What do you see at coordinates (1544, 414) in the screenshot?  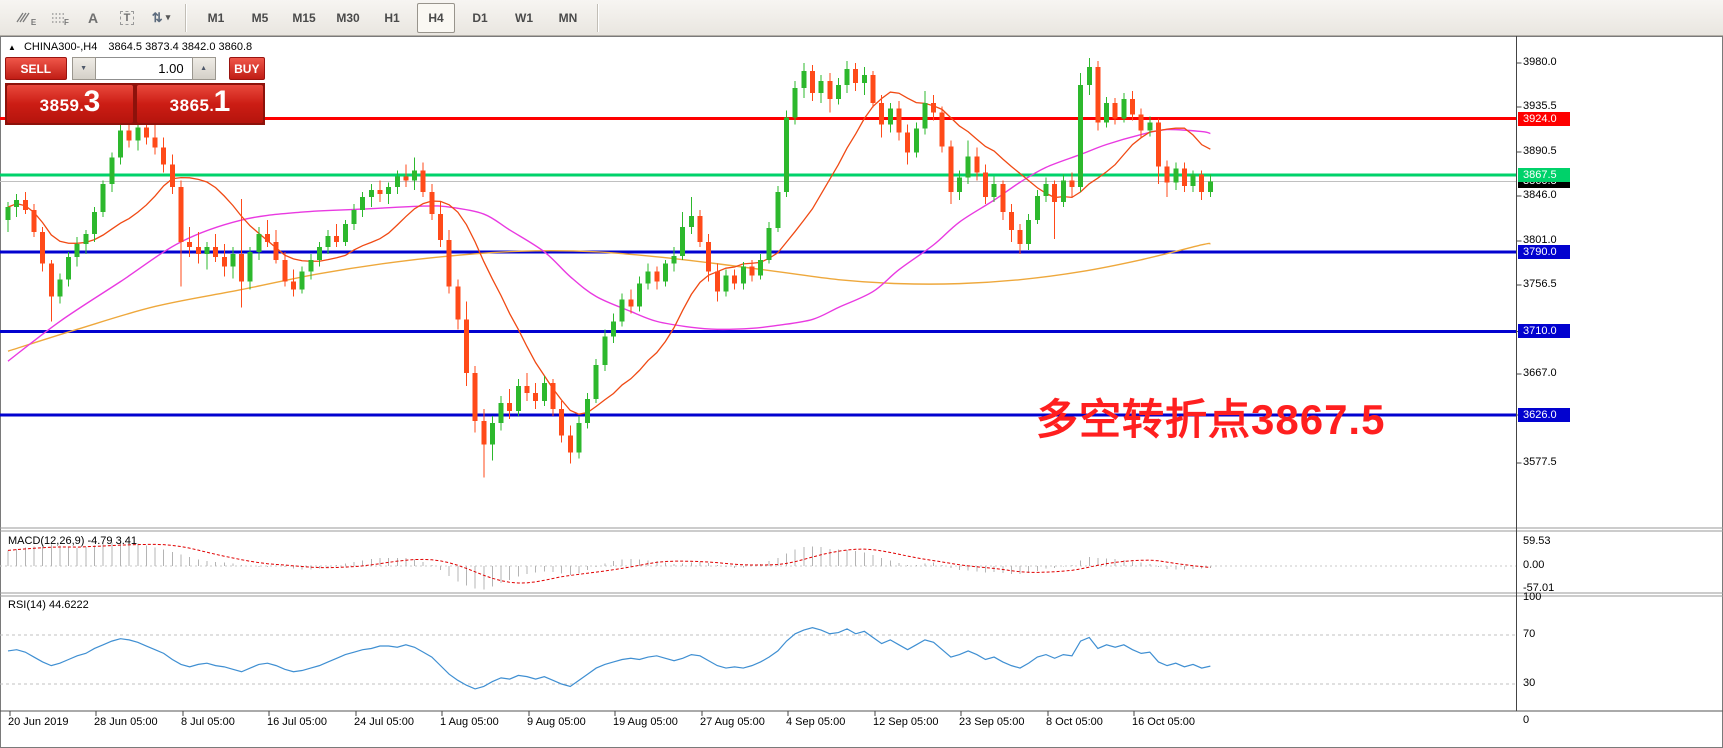 I see `price-line-label: 3626.0` at bounding box center [1544, 414].